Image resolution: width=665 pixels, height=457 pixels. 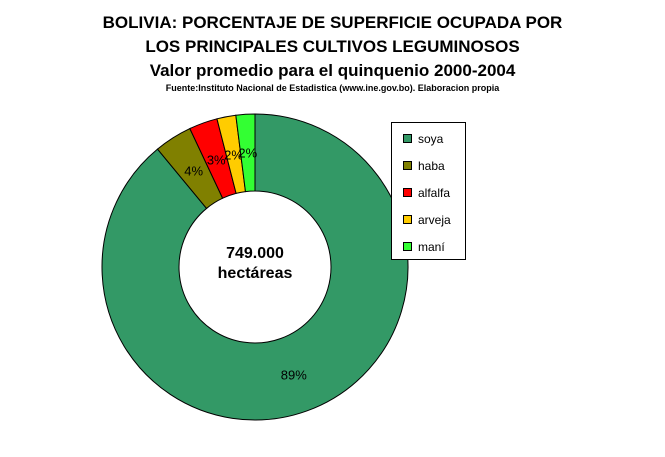 I want to click on legend-swatch-haba, so click(x=407, y=165).